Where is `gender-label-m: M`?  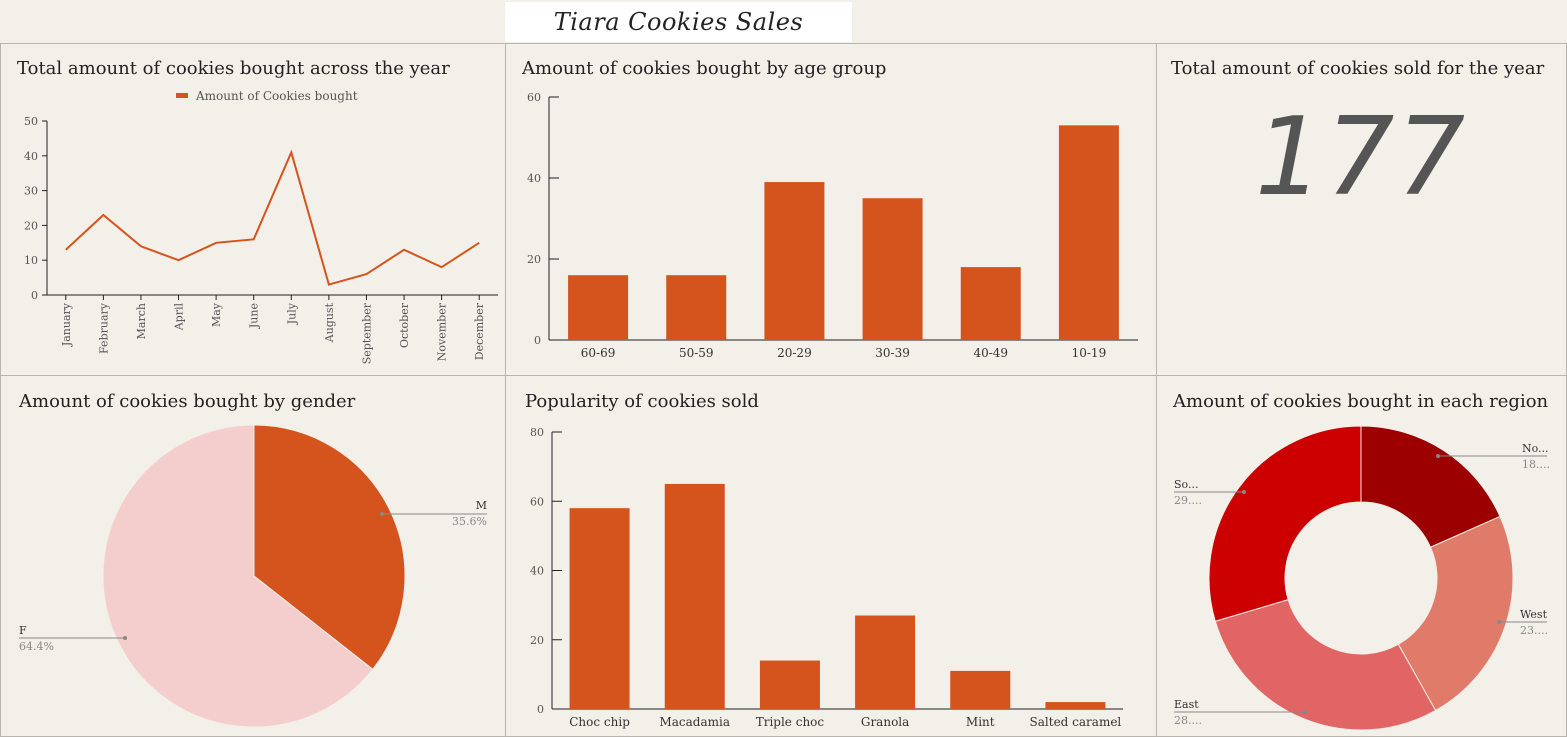
gender-label-m: M is located at coordinates (481, 505).